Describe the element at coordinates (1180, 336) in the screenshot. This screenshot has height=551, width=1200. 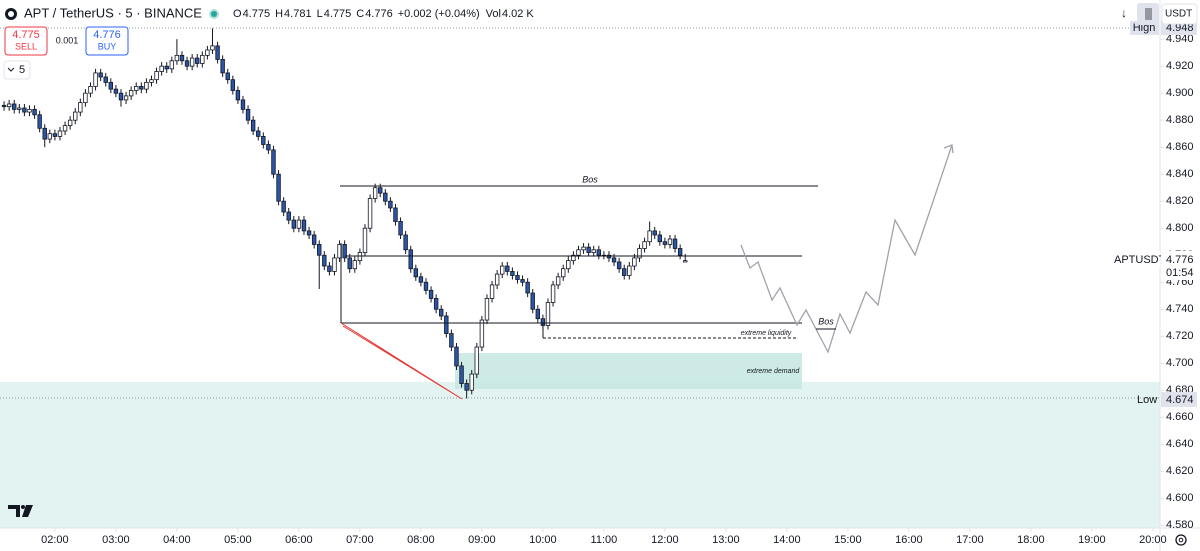
I see `y-tick-label: 4.720` at that location.